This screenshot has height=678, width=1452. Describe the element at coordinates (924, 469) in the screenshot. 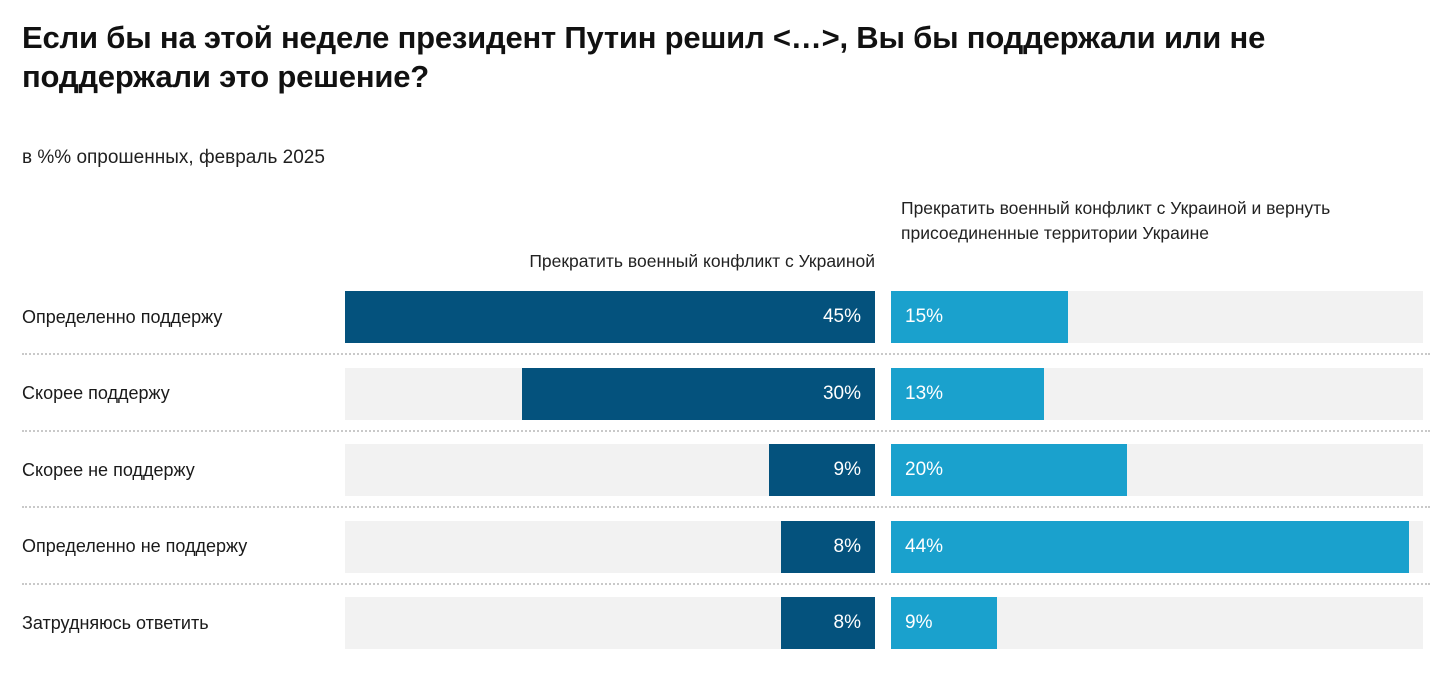

I see `bar-value-label: 20%` at that location.